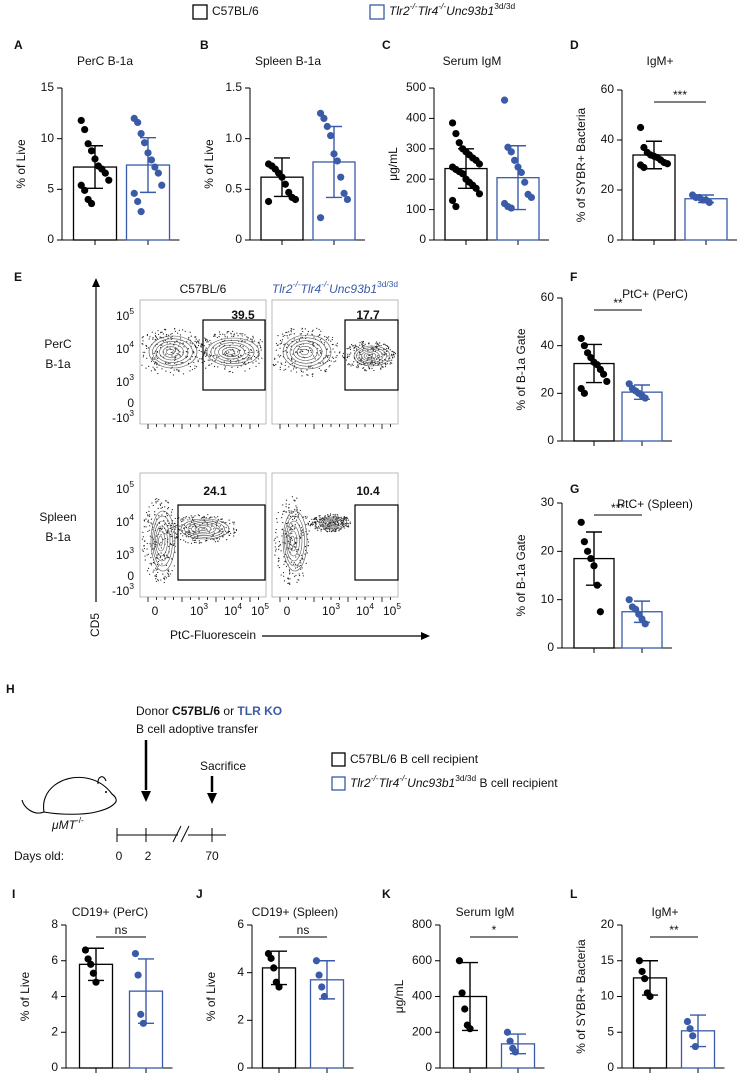 Image resolution: width=752 pixels, height=1074 pixels. I want to click on y-tick-label: 800, so click(422, 924).